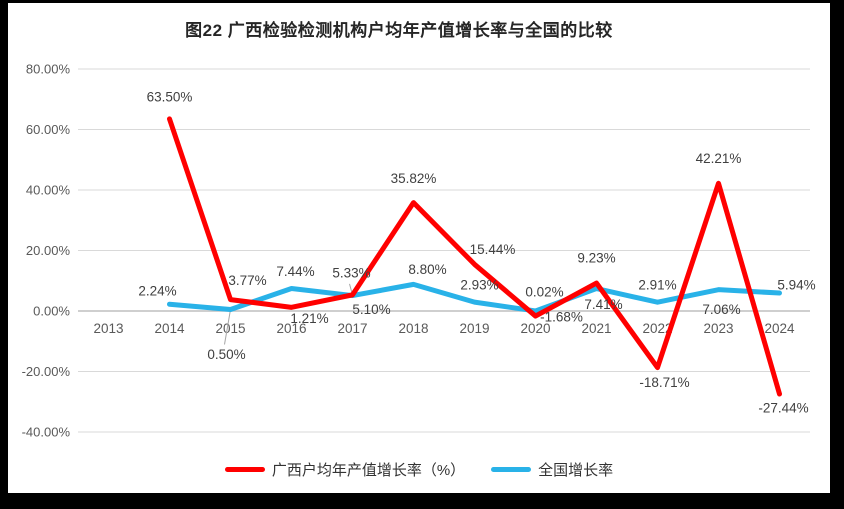 This screenshot has width=844, height=509. Describe the element at coordinates (783, 408) in the screenshot. I see `data-point-label: -27.44%` at that location.